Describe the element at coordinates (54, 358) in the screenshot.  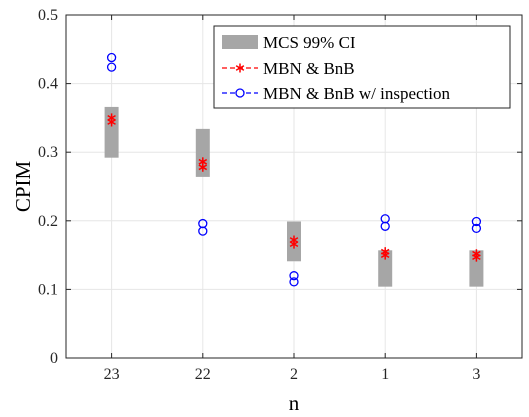
I see `y-tick-label: 0` at that location.